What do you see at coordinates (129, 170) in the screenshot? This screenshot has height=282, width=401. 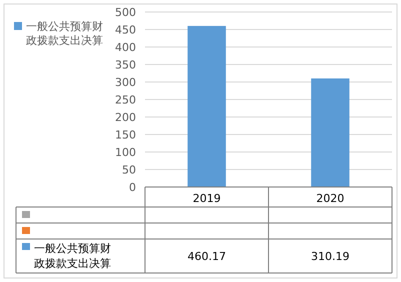 I see `y-tick-label: 50` at bounding box center [129, 170].